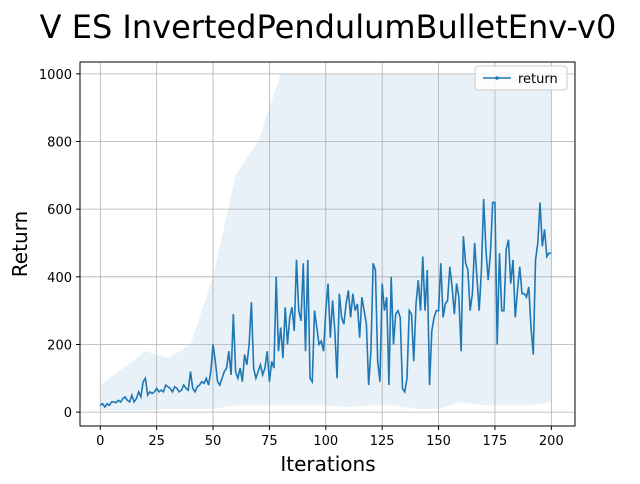 This screenshot has width=640, height=484. I want to click on y-tick-label: 400, so click(59, 278).